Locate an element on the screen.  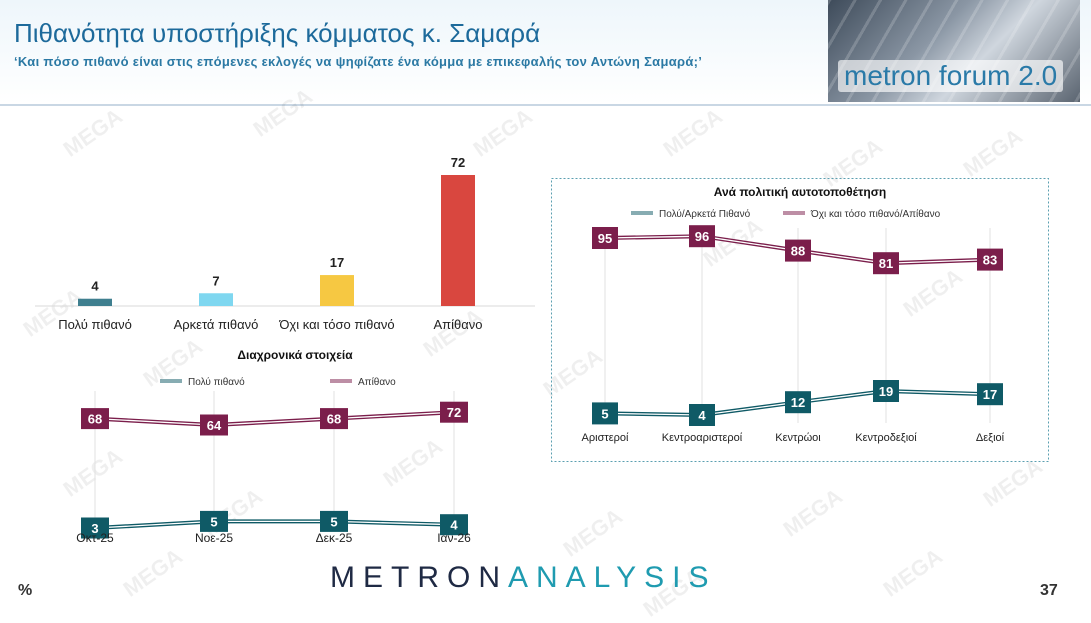
legend-label: Πολύ/Αρκετά Πιθανό is located at coordinates (705, 214).